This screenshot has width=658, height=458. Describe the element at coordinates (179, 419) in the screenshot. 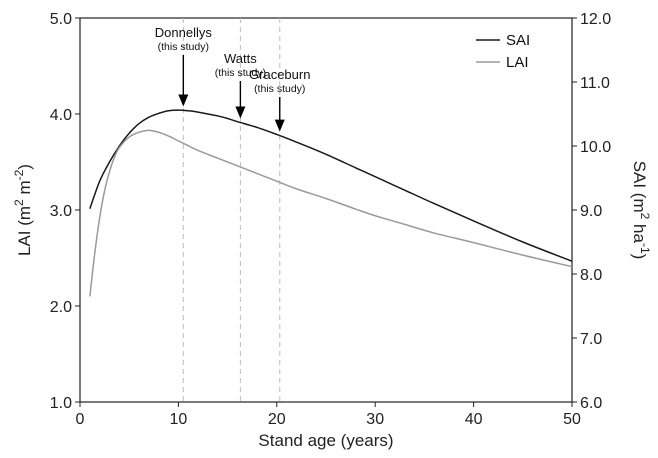

I see `x-tick-label: 10` at that location.